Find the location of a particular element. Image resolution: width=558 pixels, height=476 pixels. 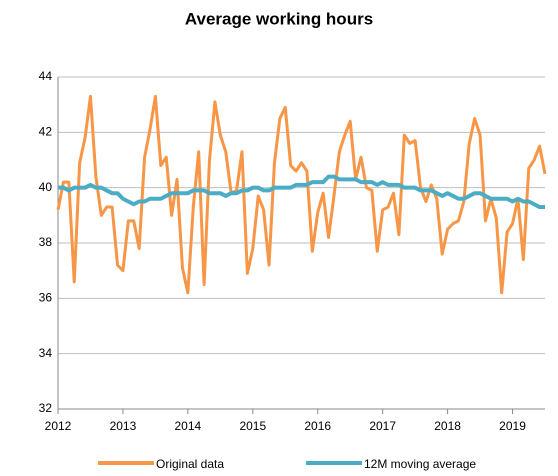

x-tick-label: 2015 is located at coordinates (252, 426).